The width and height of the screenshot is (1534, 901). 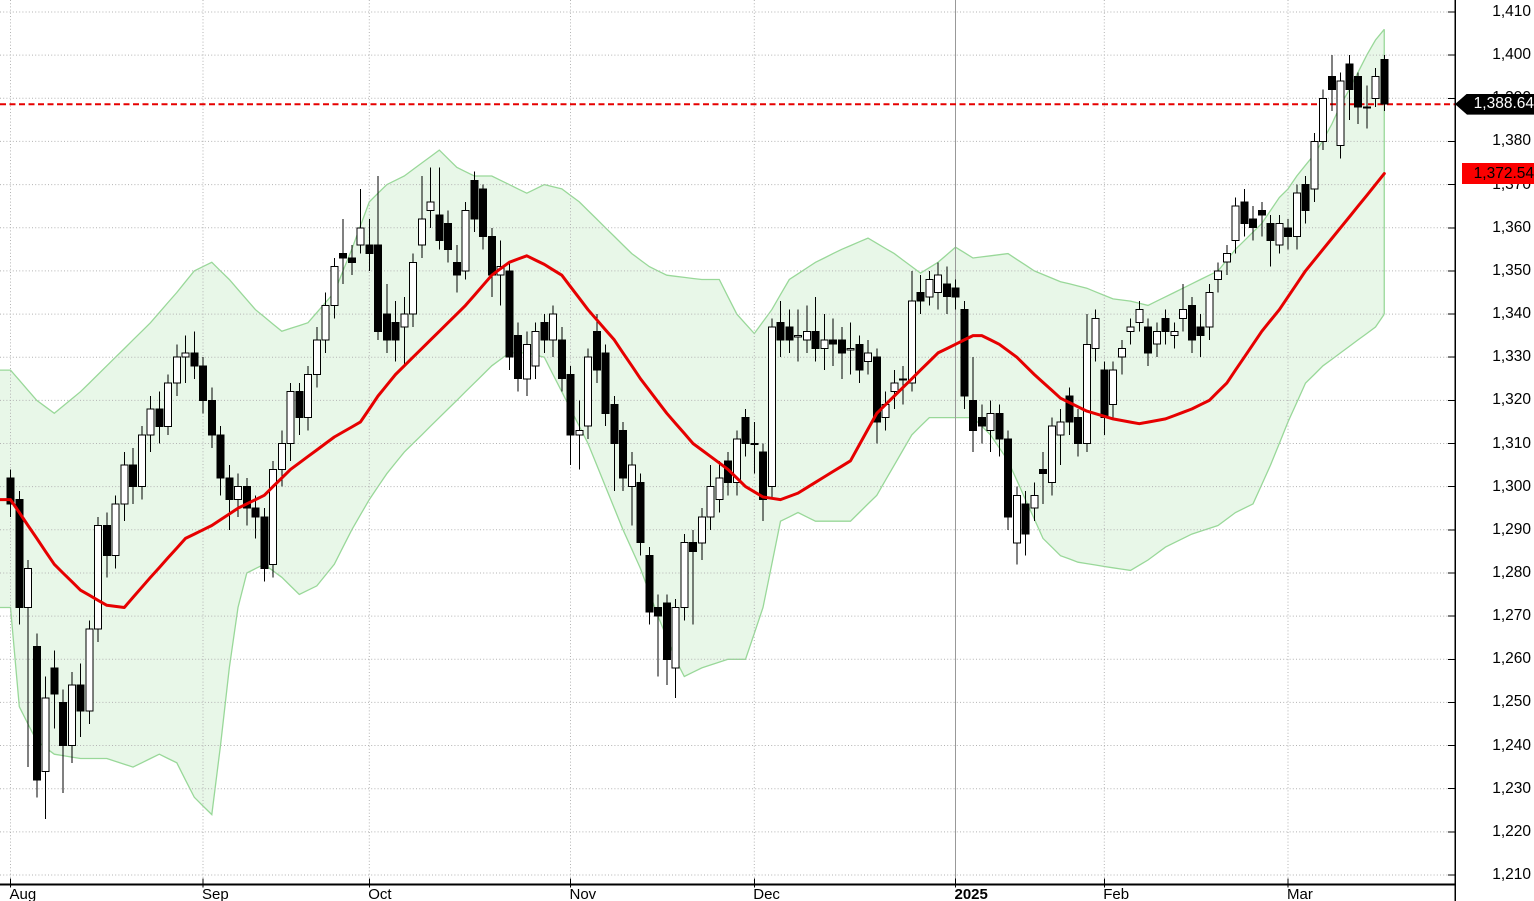 What do you see at coordinates (1511, 572) in the screenshot?
I see `y-axis-label: 1,280` at bounding box center [1511, 572].